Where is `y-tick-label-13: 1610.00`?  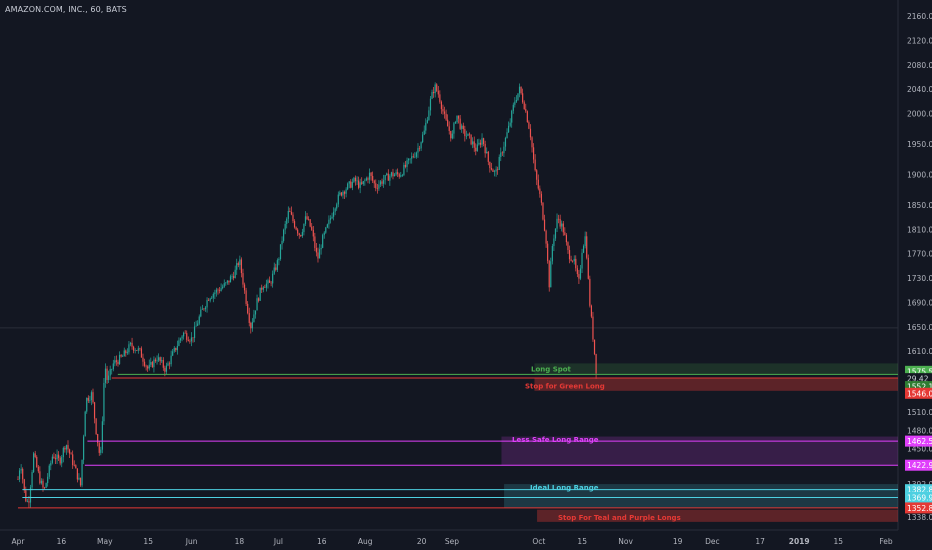
y-tick-label-13: 1610.00 is located at coordinates (919, 351).